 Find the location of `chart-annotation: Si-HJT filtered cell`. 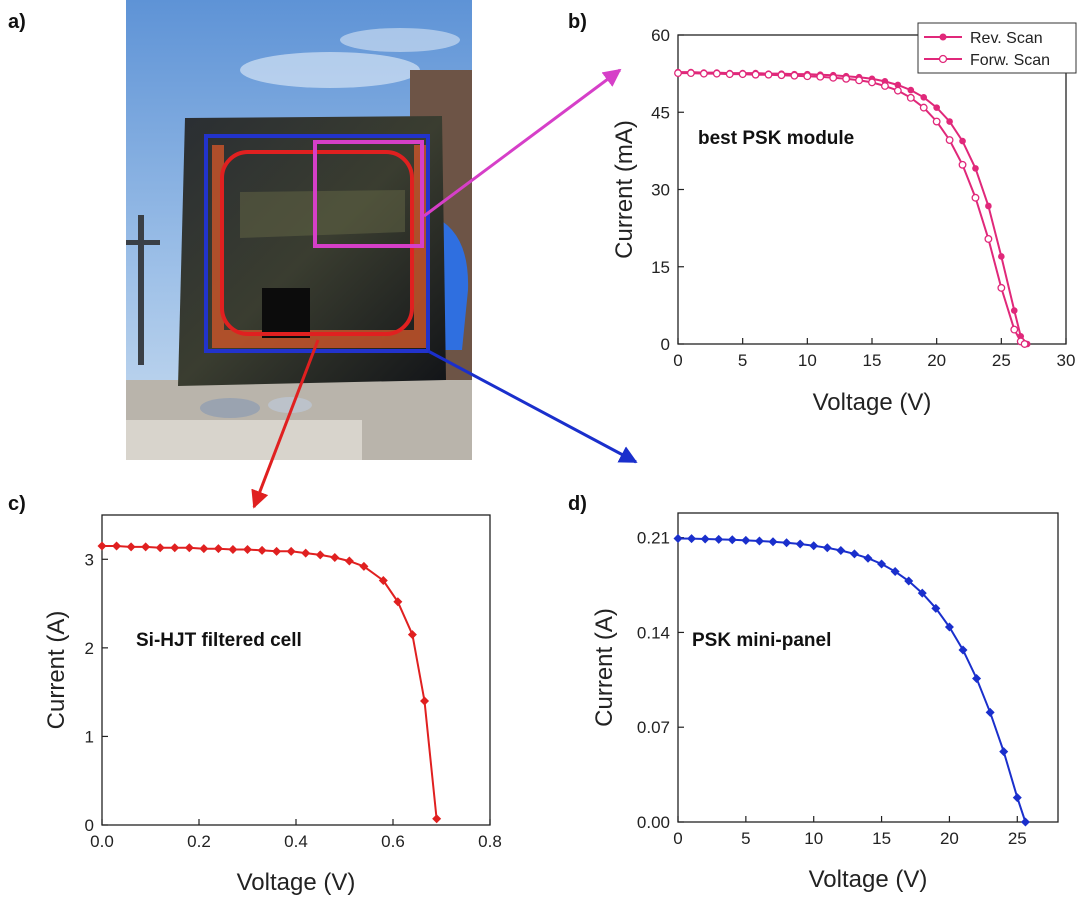

chart-annotation: Si-HJT filtered cell is located at coordinates (219, 640).